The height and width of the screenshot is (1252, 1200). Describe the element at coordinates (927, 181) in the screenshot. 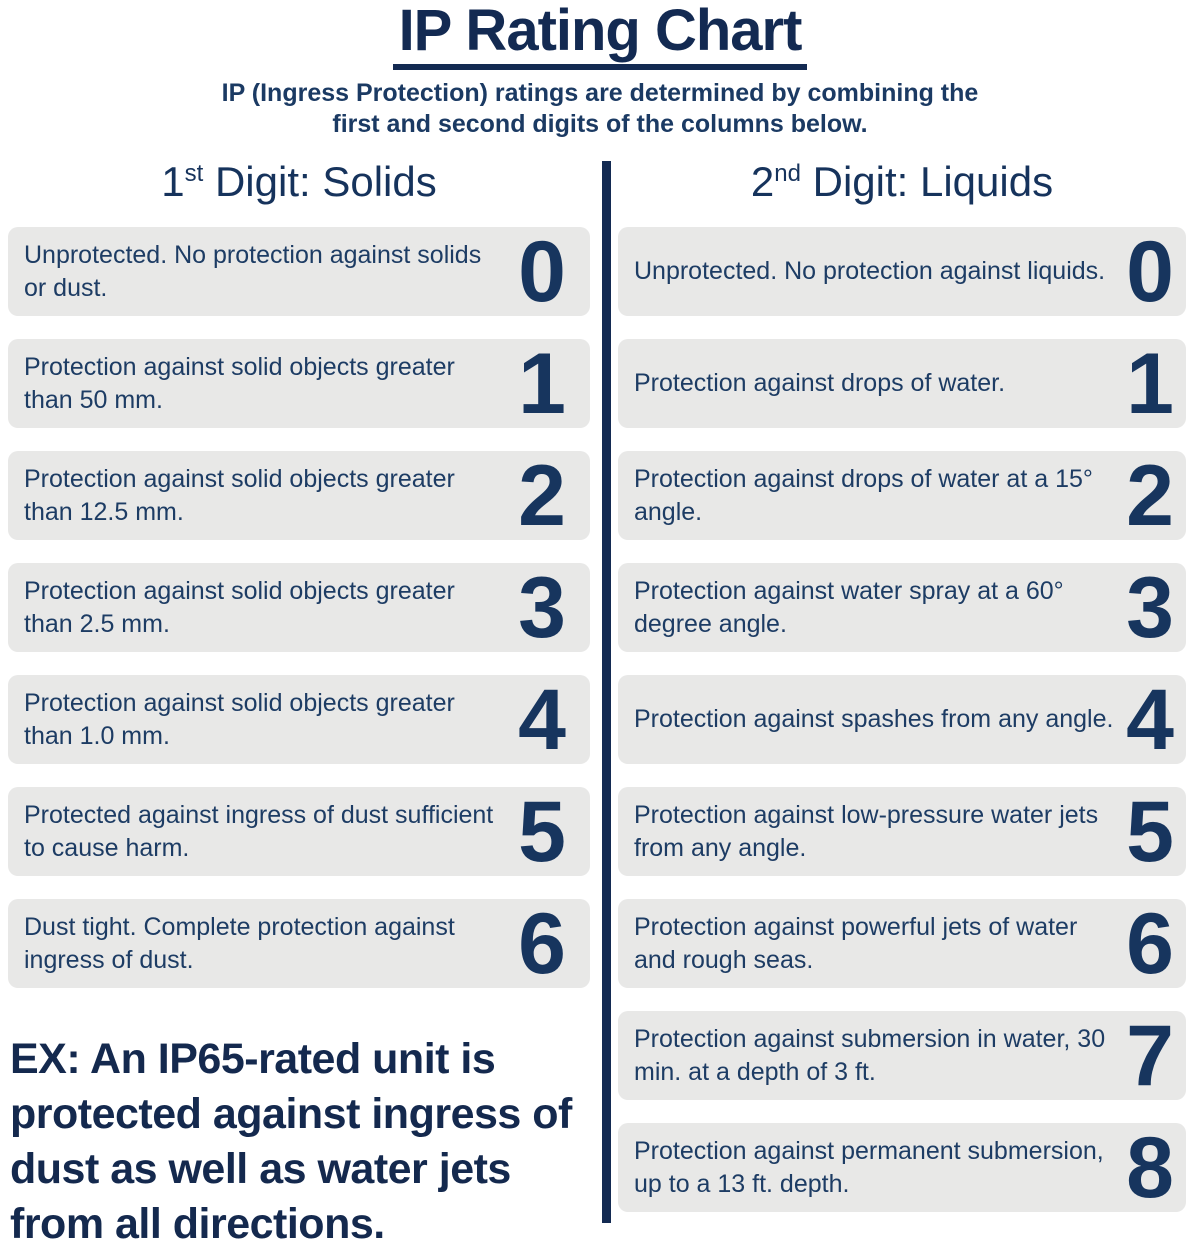

I see `heading-text: Digit: Liquids` at that location.